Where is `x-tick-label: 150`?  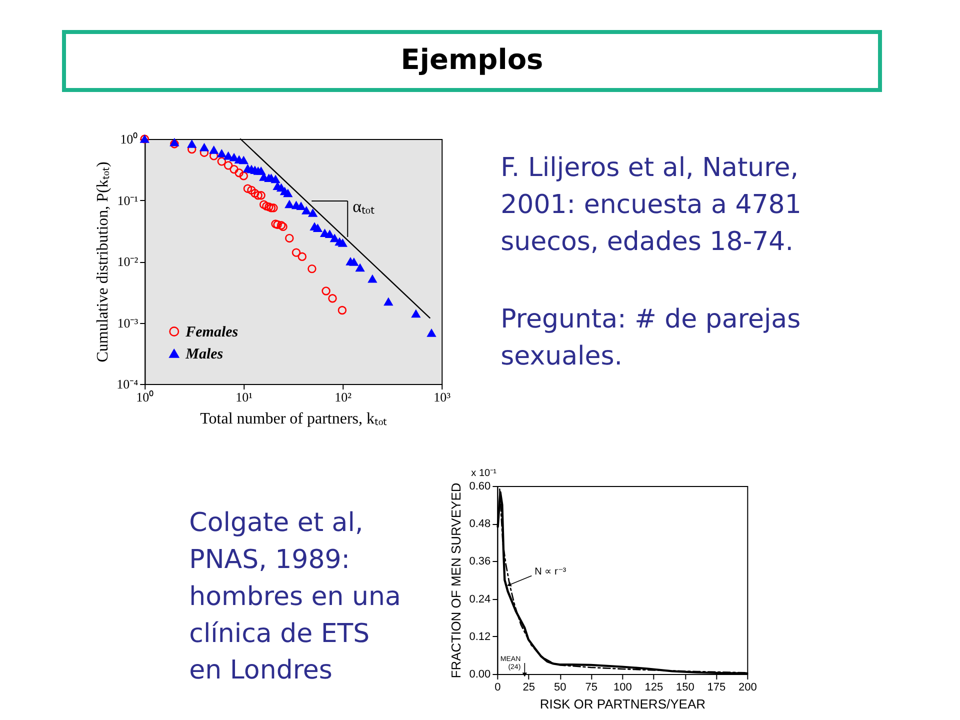 x-tick-label: 150 is located at coordinates (685, 688).